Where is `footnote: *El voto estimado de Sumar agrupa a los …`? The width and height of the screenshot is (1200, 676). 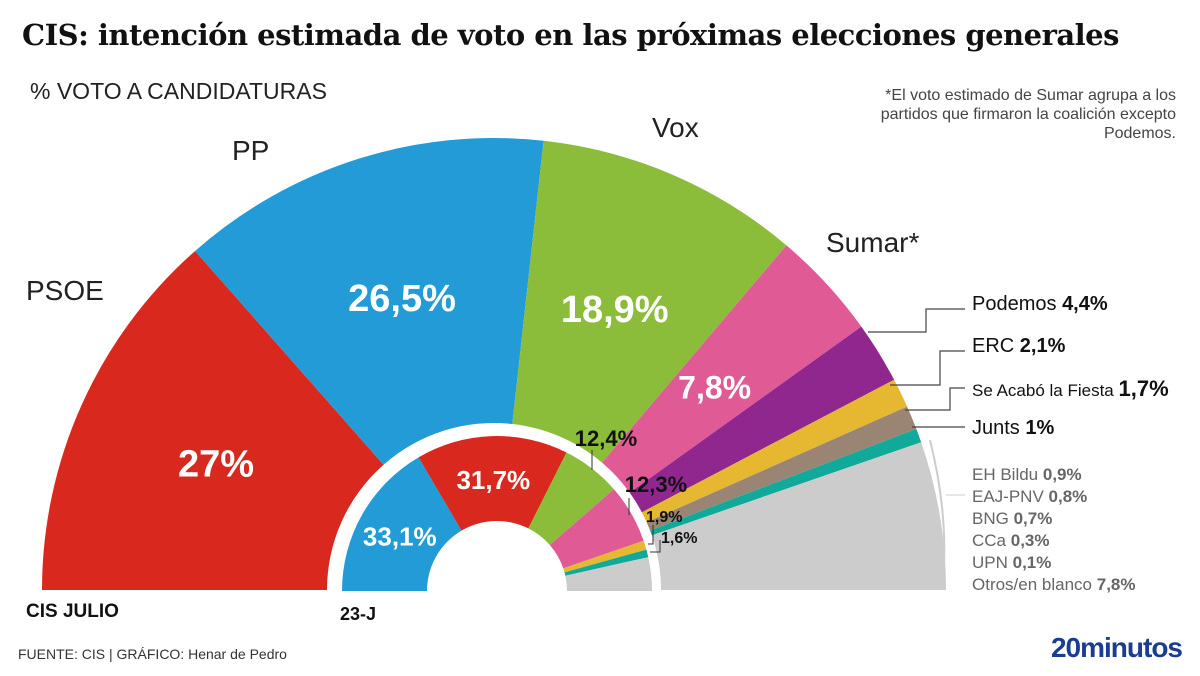 footnote: *El voto estimado de Sumar agrupa a los … is located at coordinates (1028, 114).